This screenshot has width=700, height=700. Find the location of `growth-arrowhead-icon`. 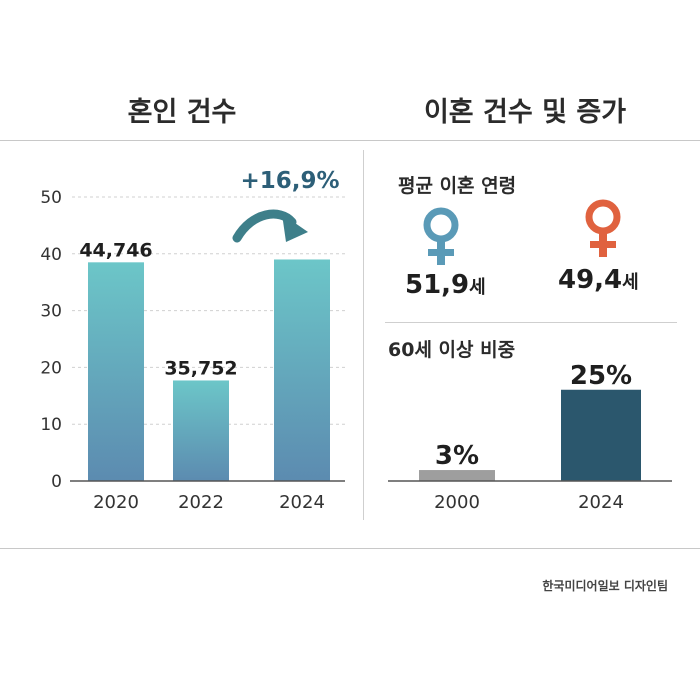

growth-arrowhead-icon is located at coordinates (295, 228).